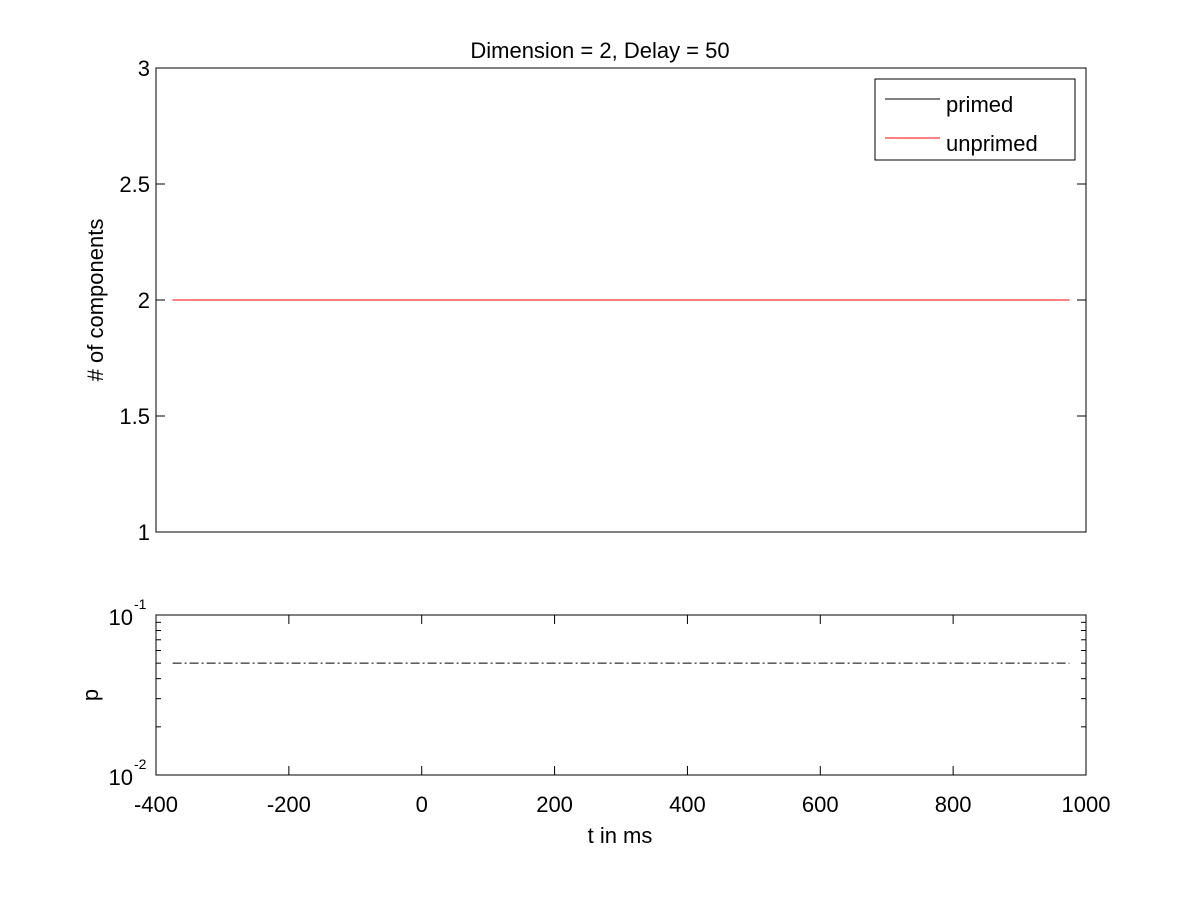 This screenshot has width=1200, height=901. I want to click on bottom-axes-frame, so click(621, 695).